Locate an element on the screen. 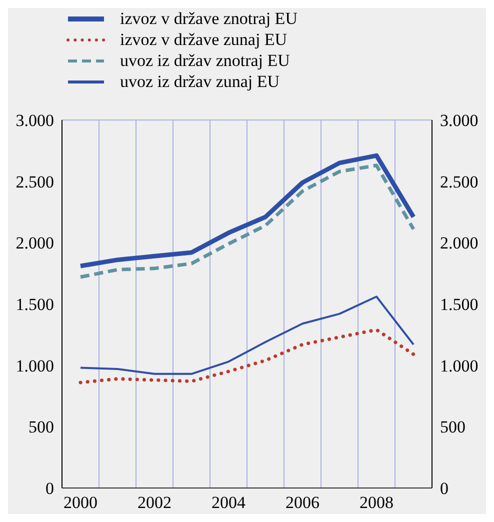  y-tick-label: 500 is located at coordinates (41, 427).